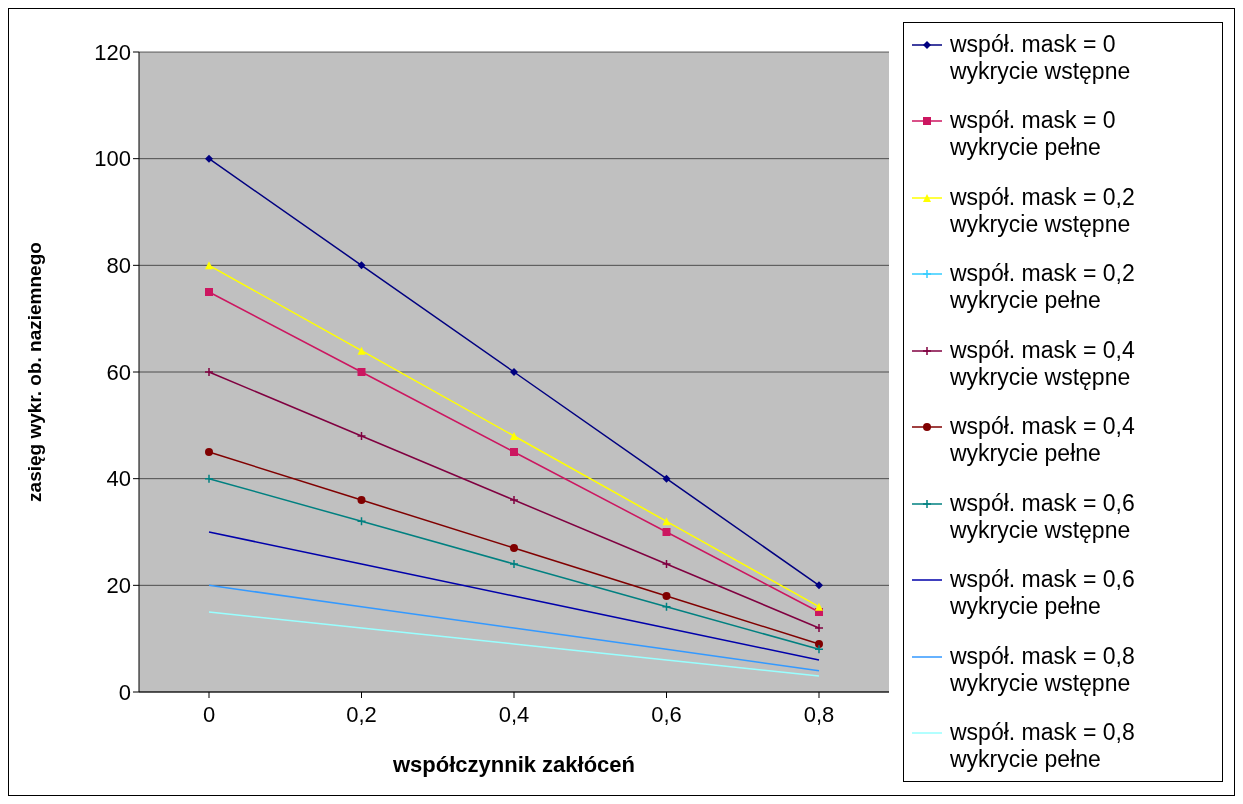 The image size is (1243, 804). I want to click on y-tick-label: 20, so click(118, 586).